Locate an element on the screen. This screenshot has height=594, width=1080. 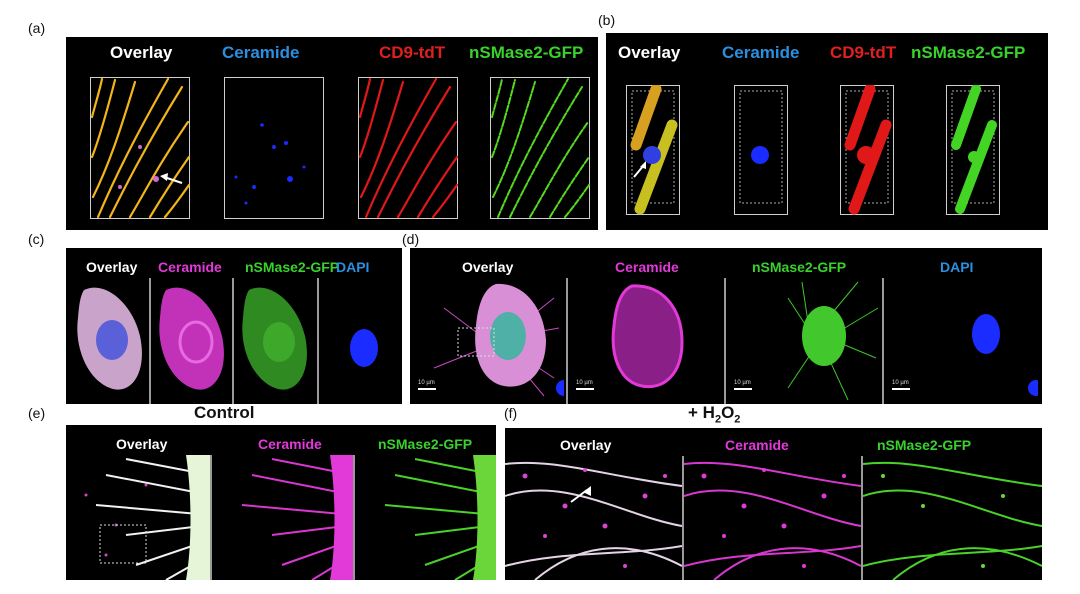
panel-c-image: Overlay Ceramide nSMase2-GFP DAPI is located at coordinates (234, 326).